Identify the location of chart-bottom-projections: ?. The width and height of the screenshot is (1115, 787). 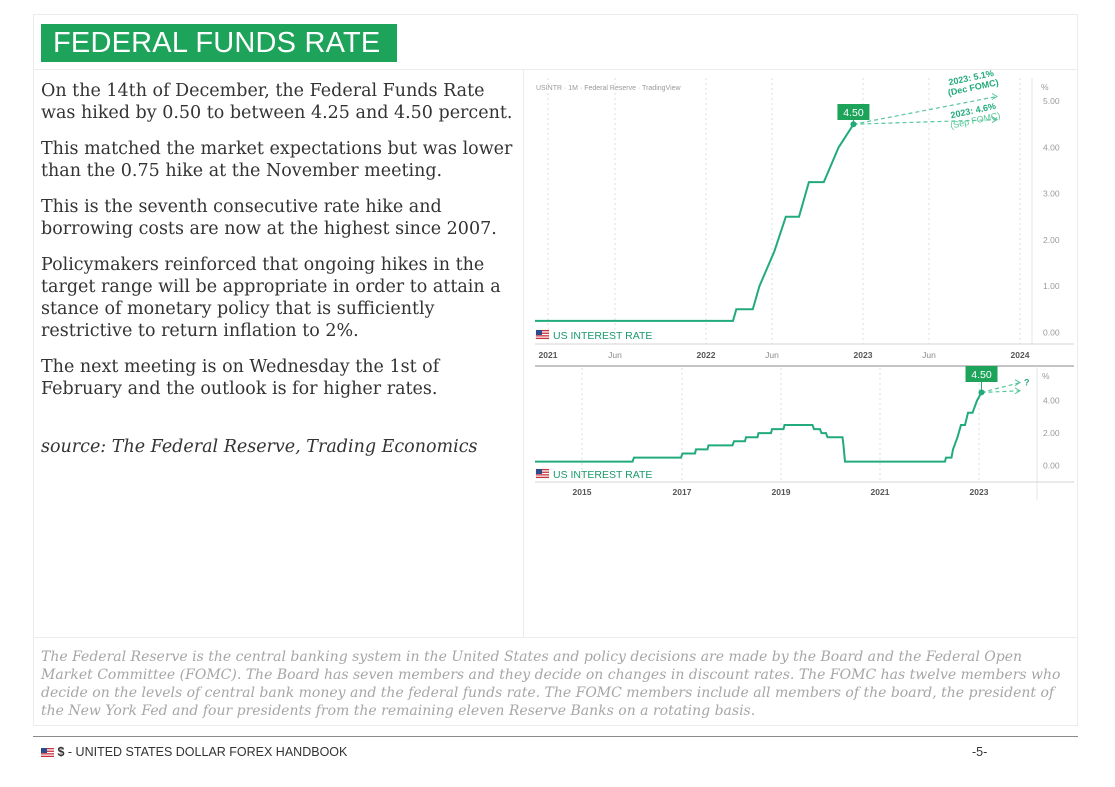
(1005, 386).